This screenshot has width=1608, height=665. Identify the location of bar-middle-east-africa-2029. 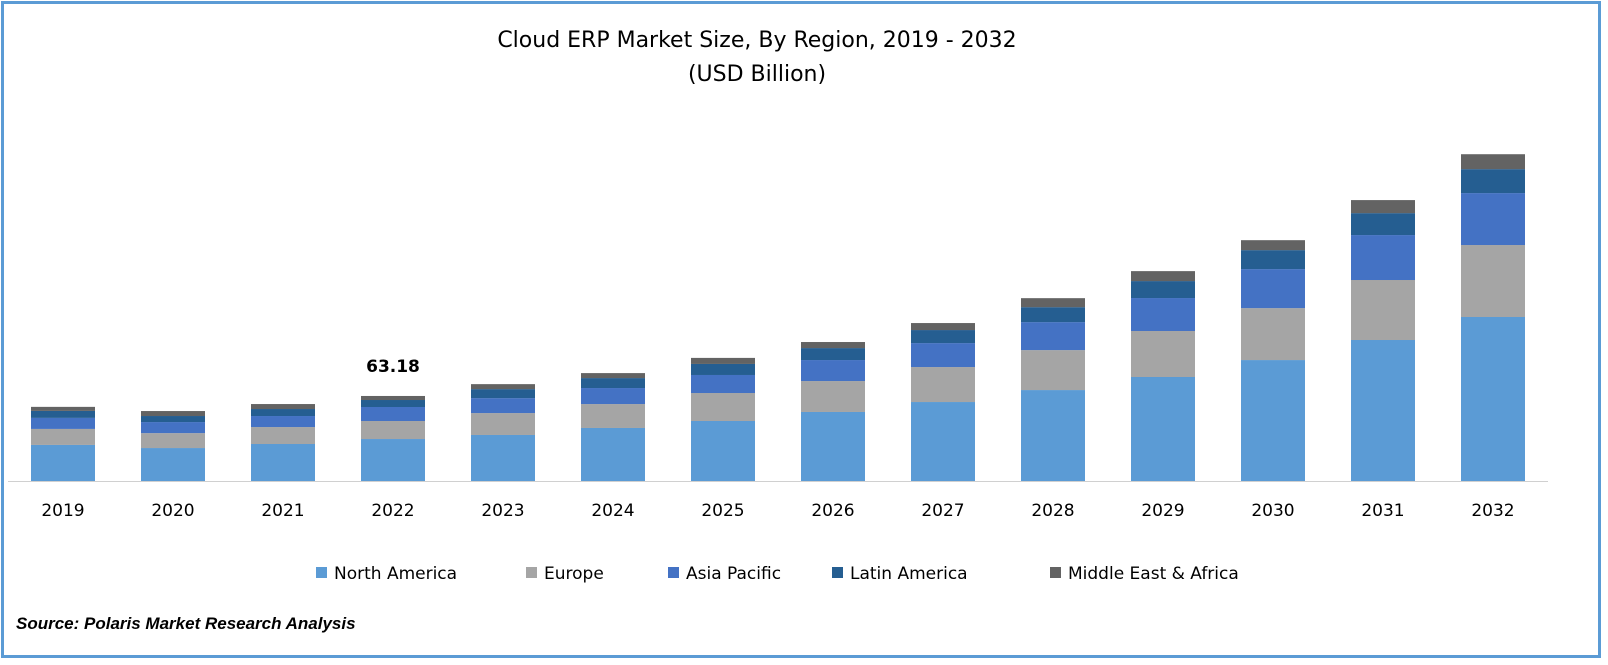
(1163, 276).